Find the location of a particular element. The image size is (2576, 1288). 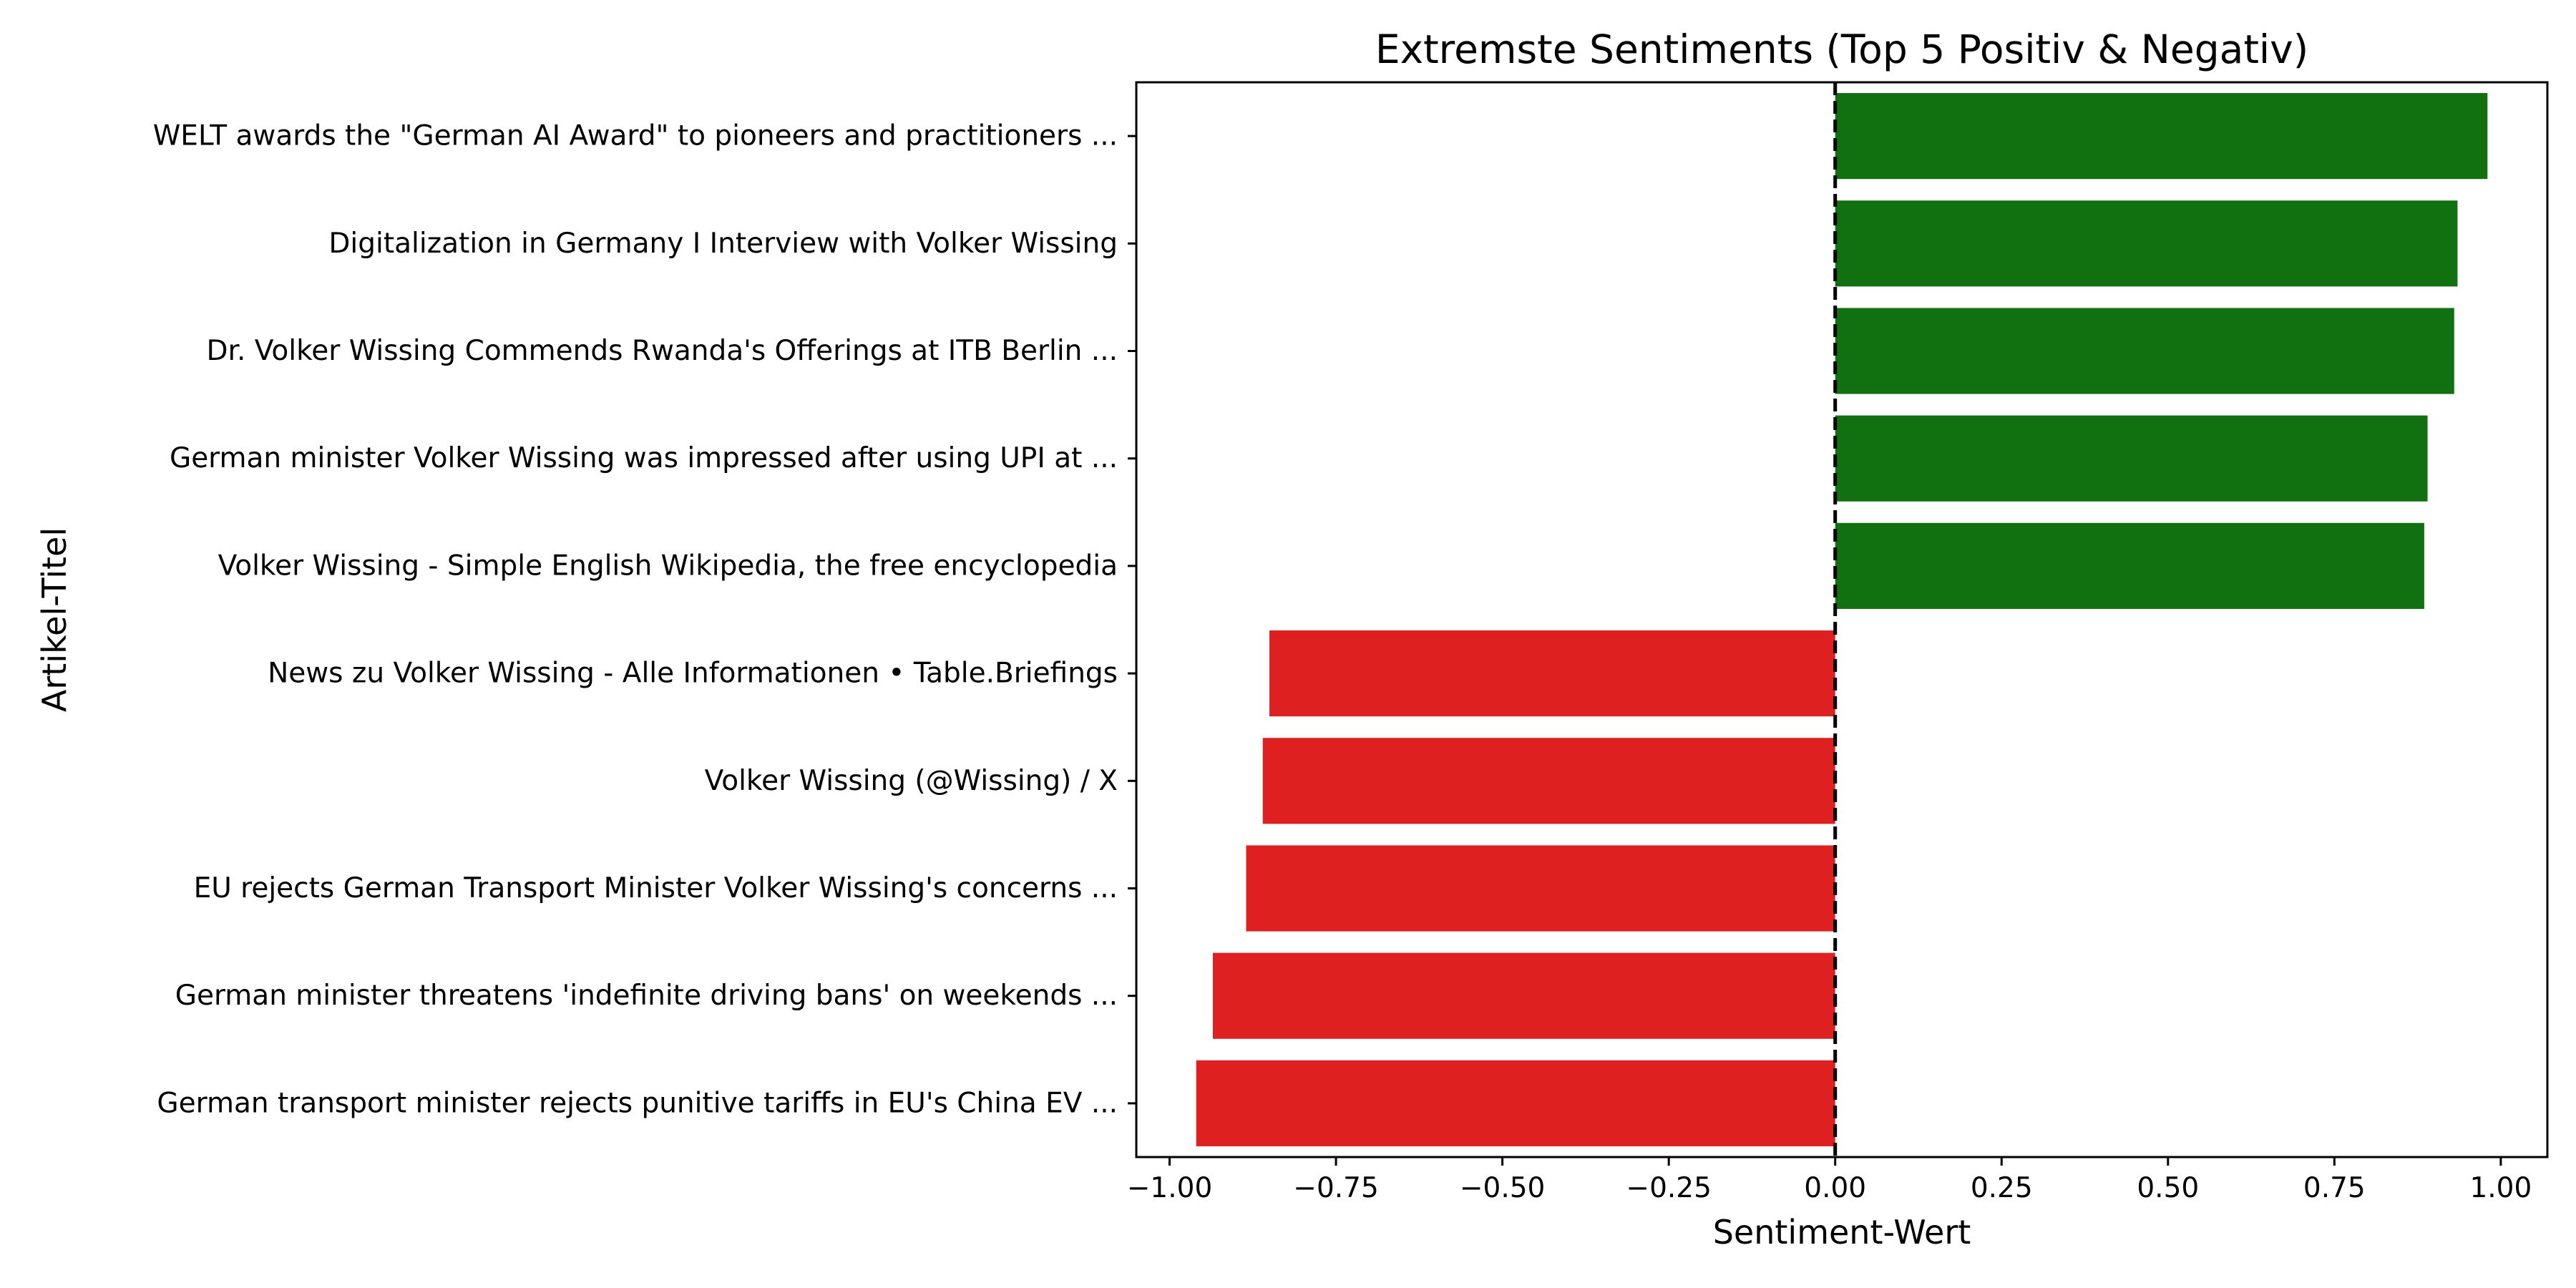

x-tick-label: −0.25 is located at coordinates (1669, 1188).